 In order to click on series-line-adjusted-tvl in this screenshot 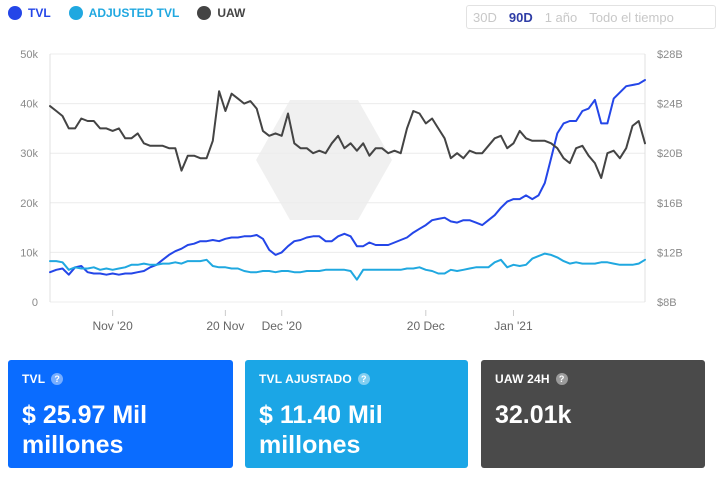, I will do `click(347, 266)`.